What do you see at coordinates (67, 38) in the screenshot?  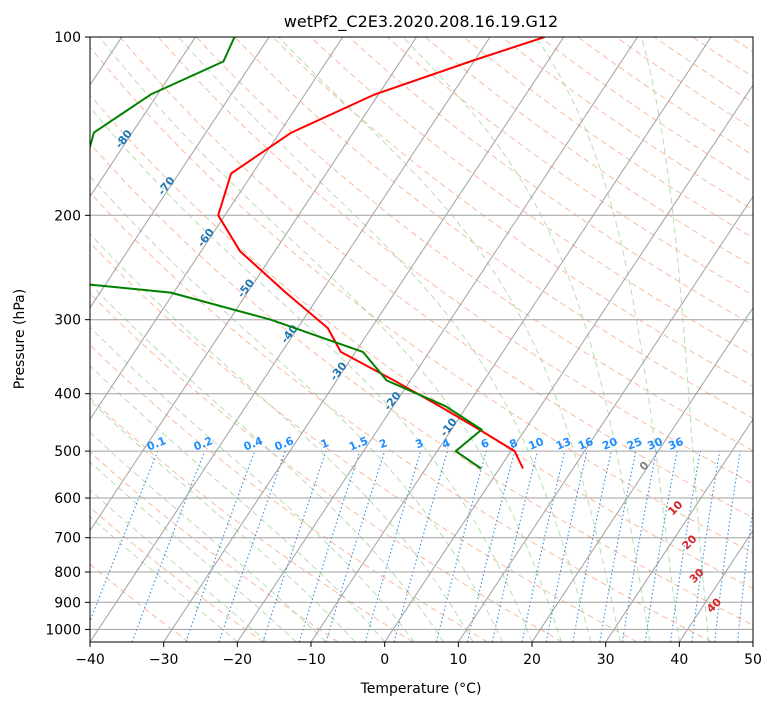 I see `y-tick-label: 100` at bounding box center [67, 38].